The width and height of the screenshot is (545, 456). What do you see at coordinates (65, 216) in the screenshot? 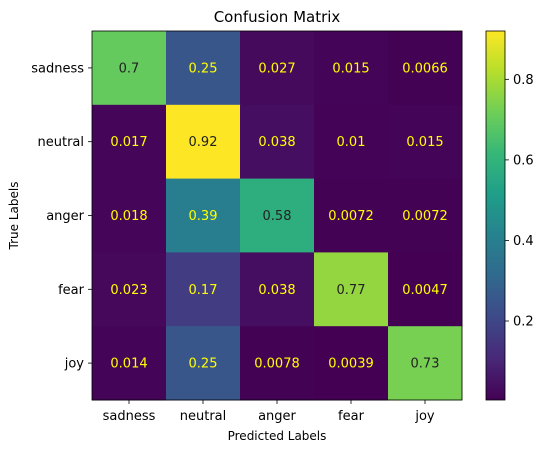
I see `y-tick-label: anger` at bounding box center [65, 216].